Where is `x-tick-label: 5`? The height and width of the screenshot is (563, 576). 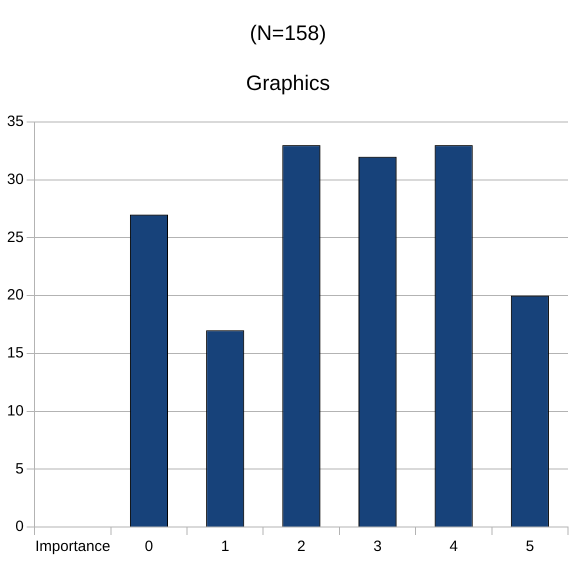
x-tick-label: 5 is located at coordinates (530, 547).